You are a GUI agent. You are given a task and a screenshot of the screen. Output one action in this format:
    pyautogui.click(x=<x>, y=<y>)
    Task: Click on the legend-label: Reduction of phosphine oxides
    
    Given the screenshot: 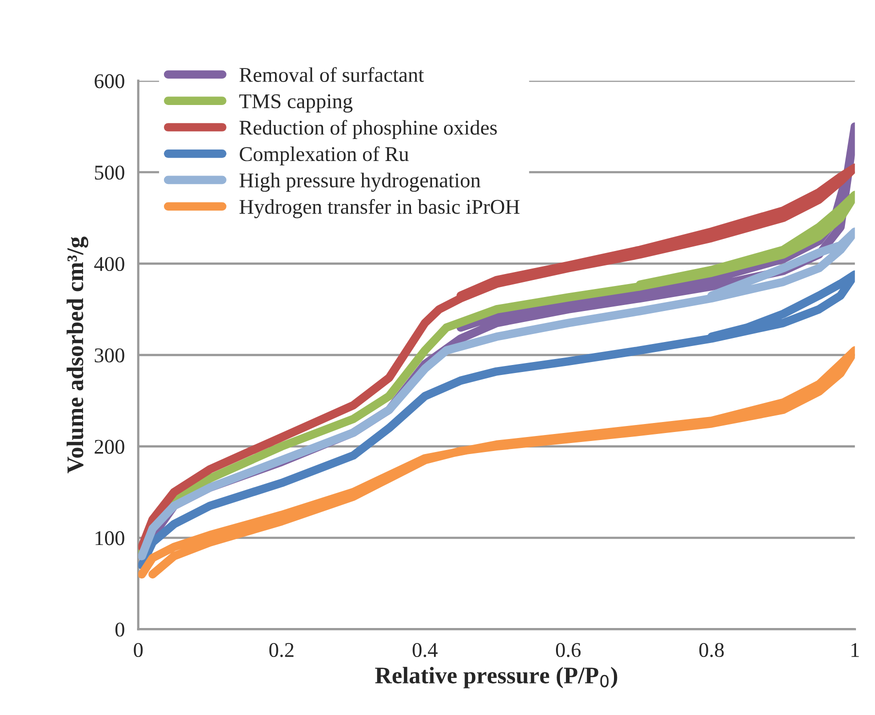 What is the action you would take?
    pyautogui.click(x=368, y=129)
    